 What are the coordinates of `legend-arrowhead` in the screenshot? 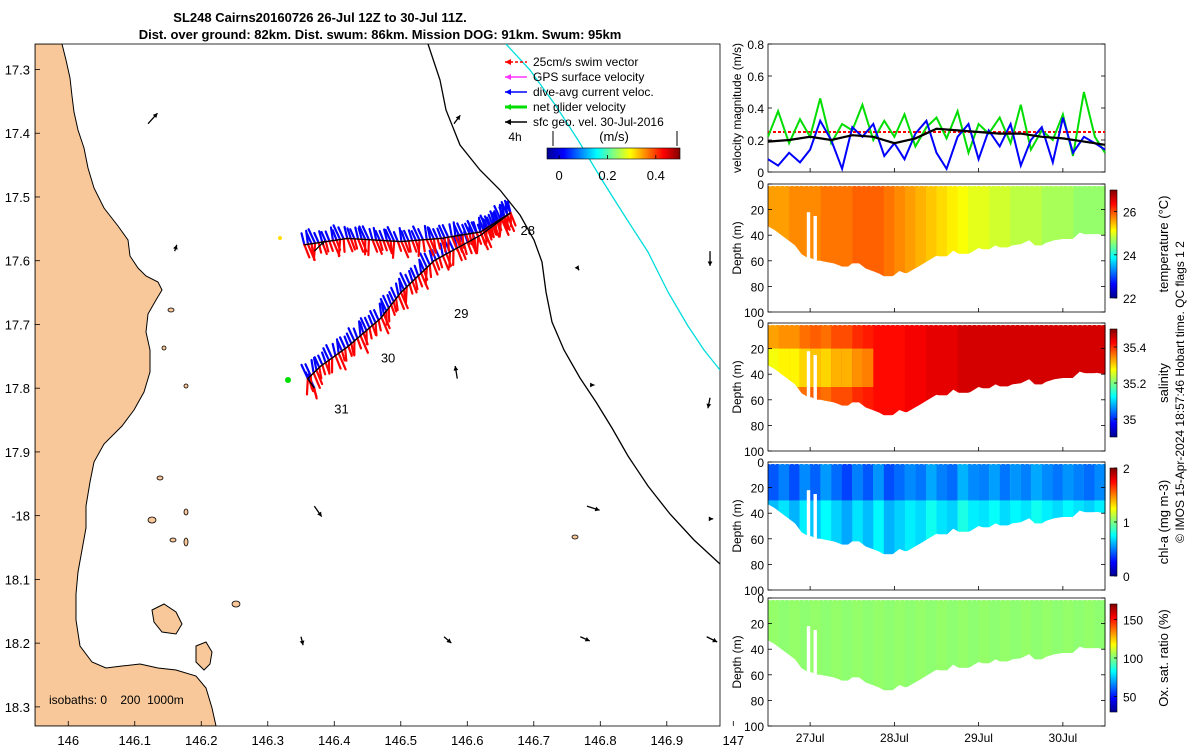 It's located at (508, 77).